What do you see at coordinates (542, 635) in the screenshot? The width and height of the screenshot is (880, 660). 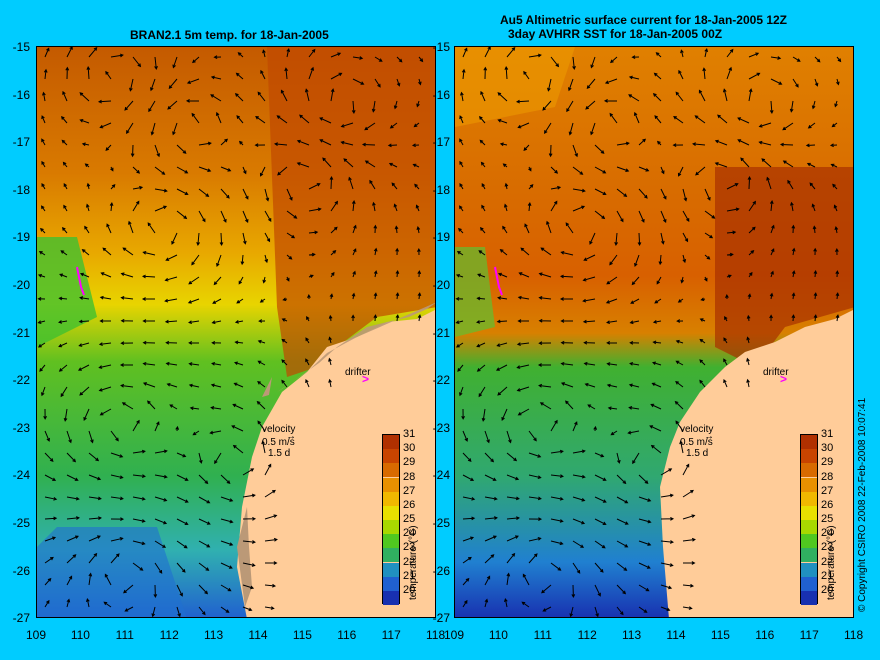 I see `x-tick-label: 111` at bounding box center [542, 635].